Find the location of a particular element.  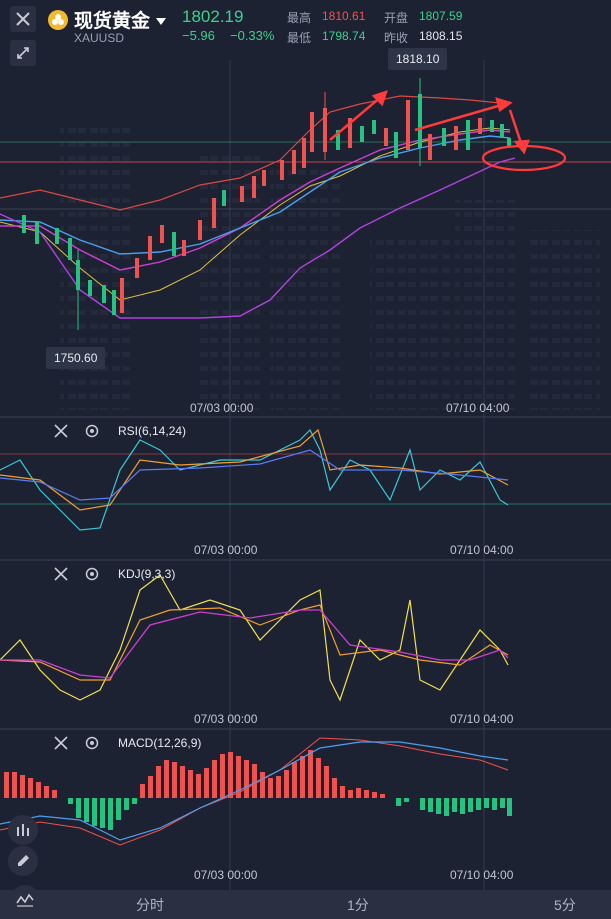

close-rsi-button is located at coordinates (61, 433).